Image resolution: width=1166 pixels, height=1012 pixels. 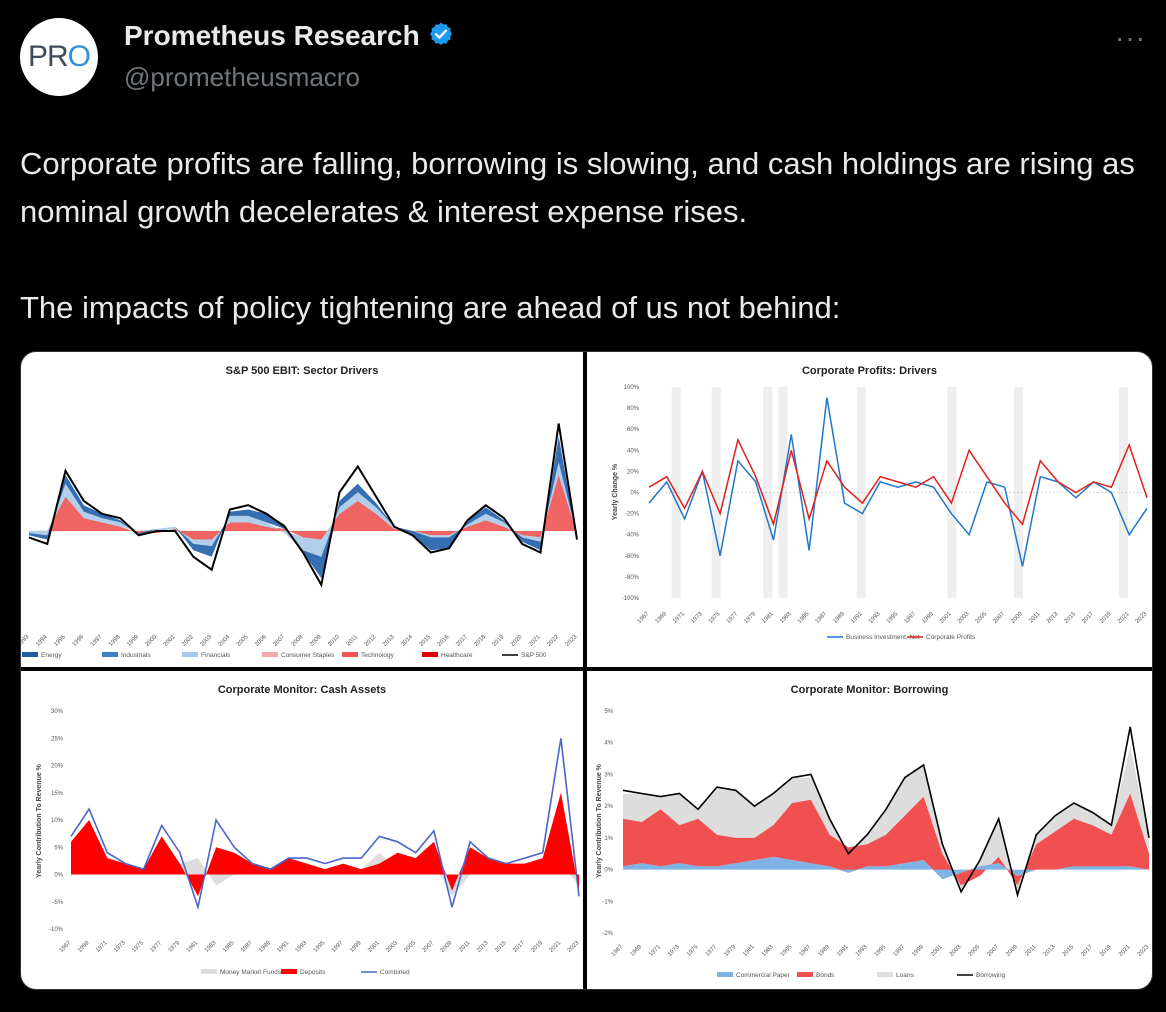 What do you see at coordinates (905, 975) in the screenshot?
I see `legend-label: Loans` at bounding box center [905, 975].